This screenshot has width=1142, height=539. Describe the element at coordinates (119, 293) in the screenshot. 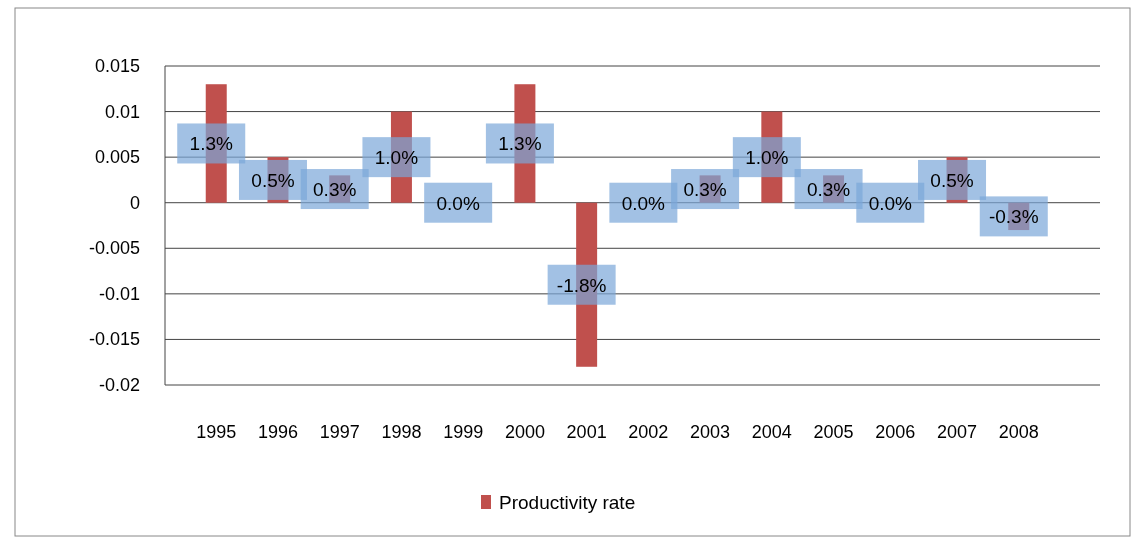

I see `y-tick-label: -0.01` at that location.